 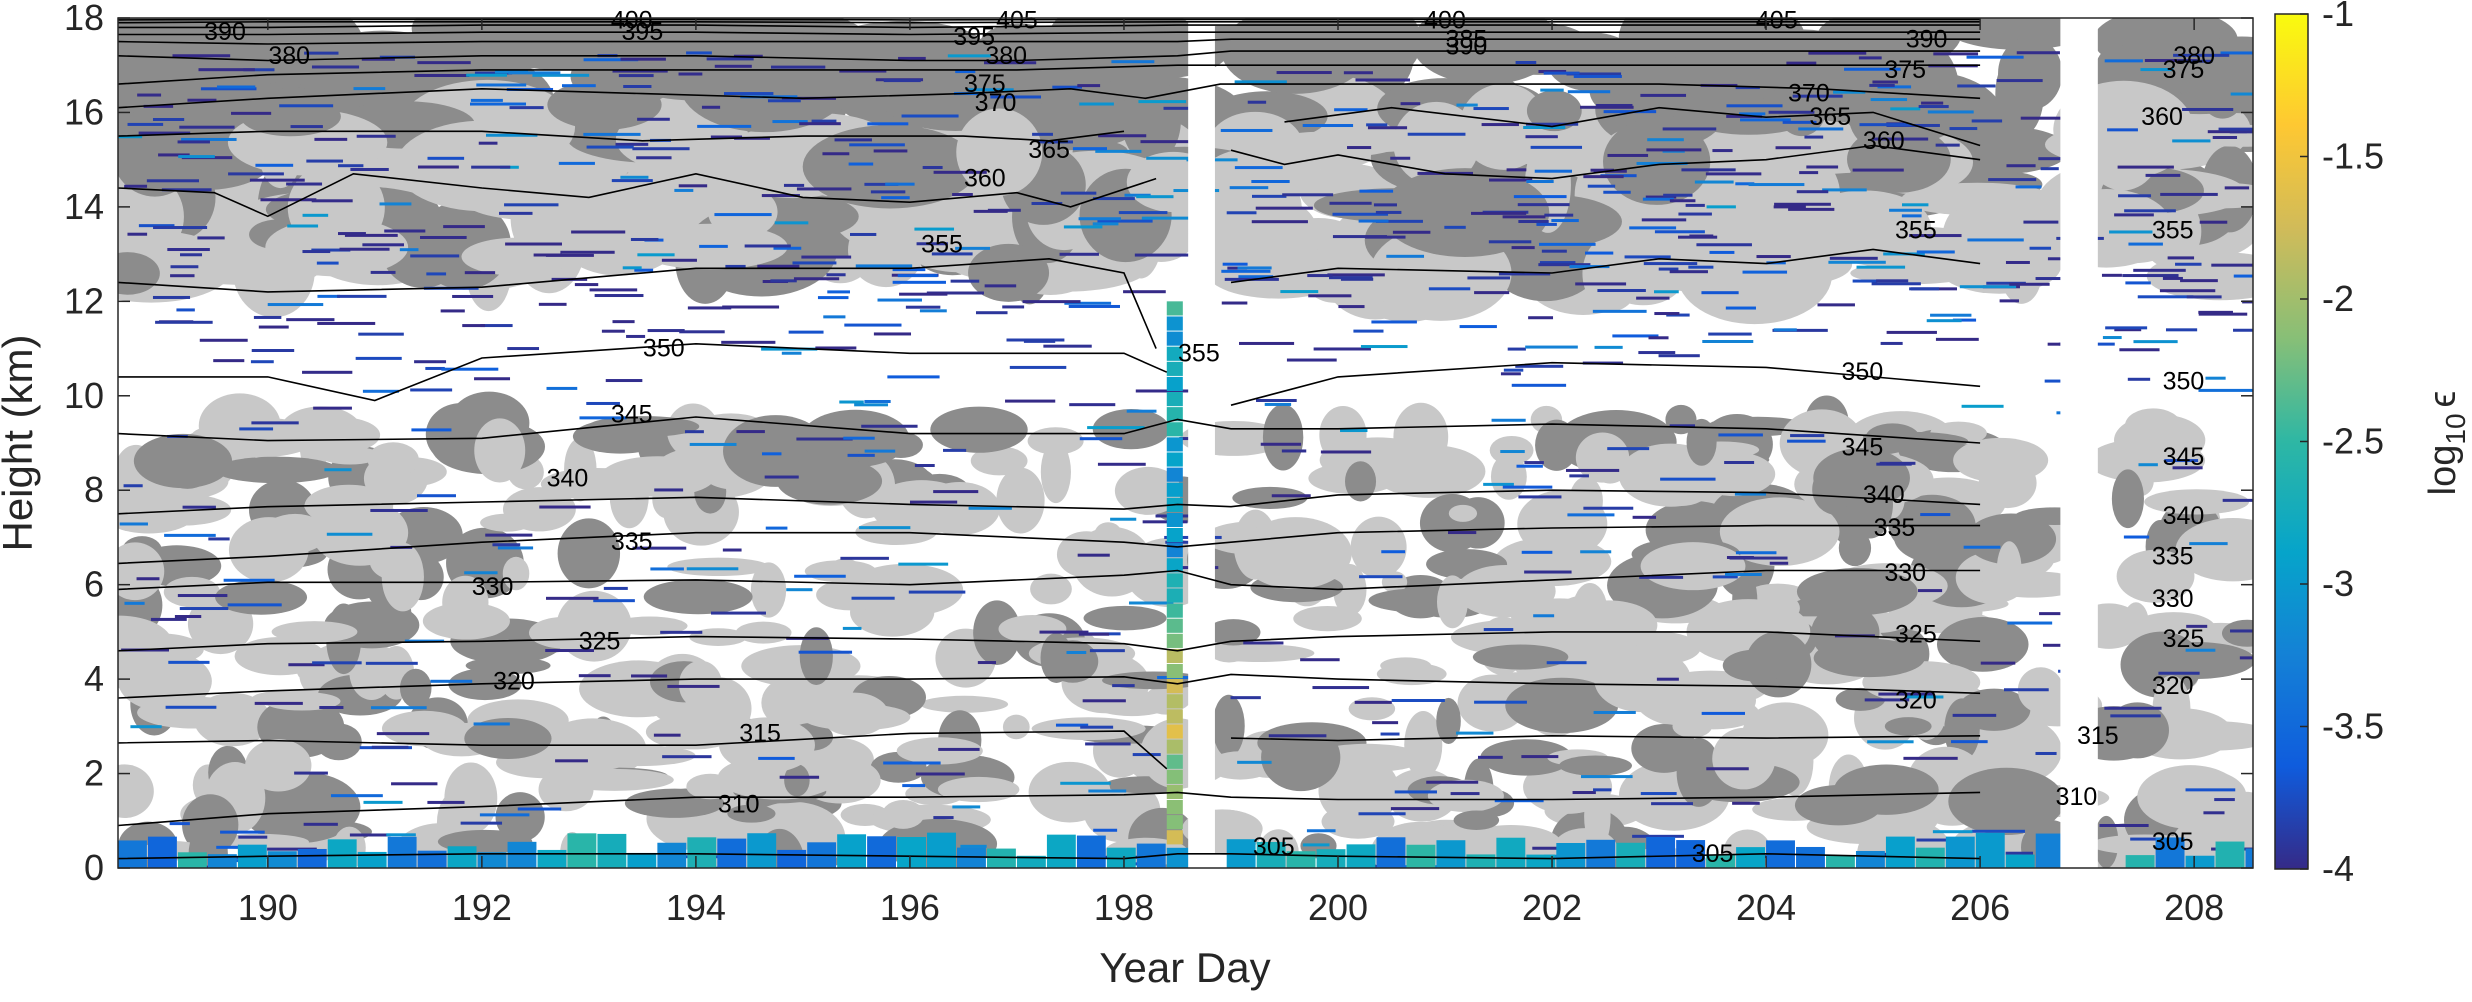 What do you see at coordinates (84, 19) in the screenshot?
I see `y-tick-label: 18` at bounding box center [84, 19].